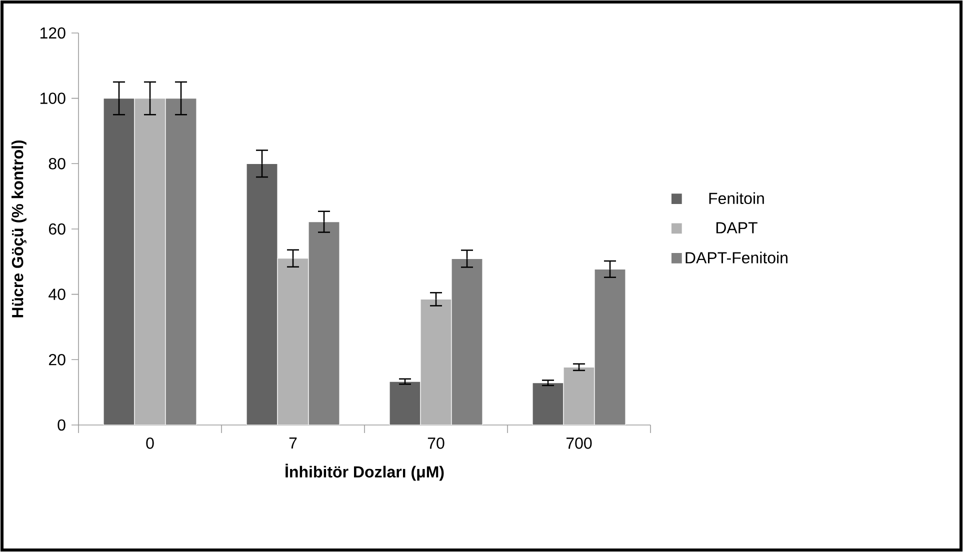  Describe the element at coordinates (150, 443) in the screenshot. I see `x-tick-label: 0` at that location.